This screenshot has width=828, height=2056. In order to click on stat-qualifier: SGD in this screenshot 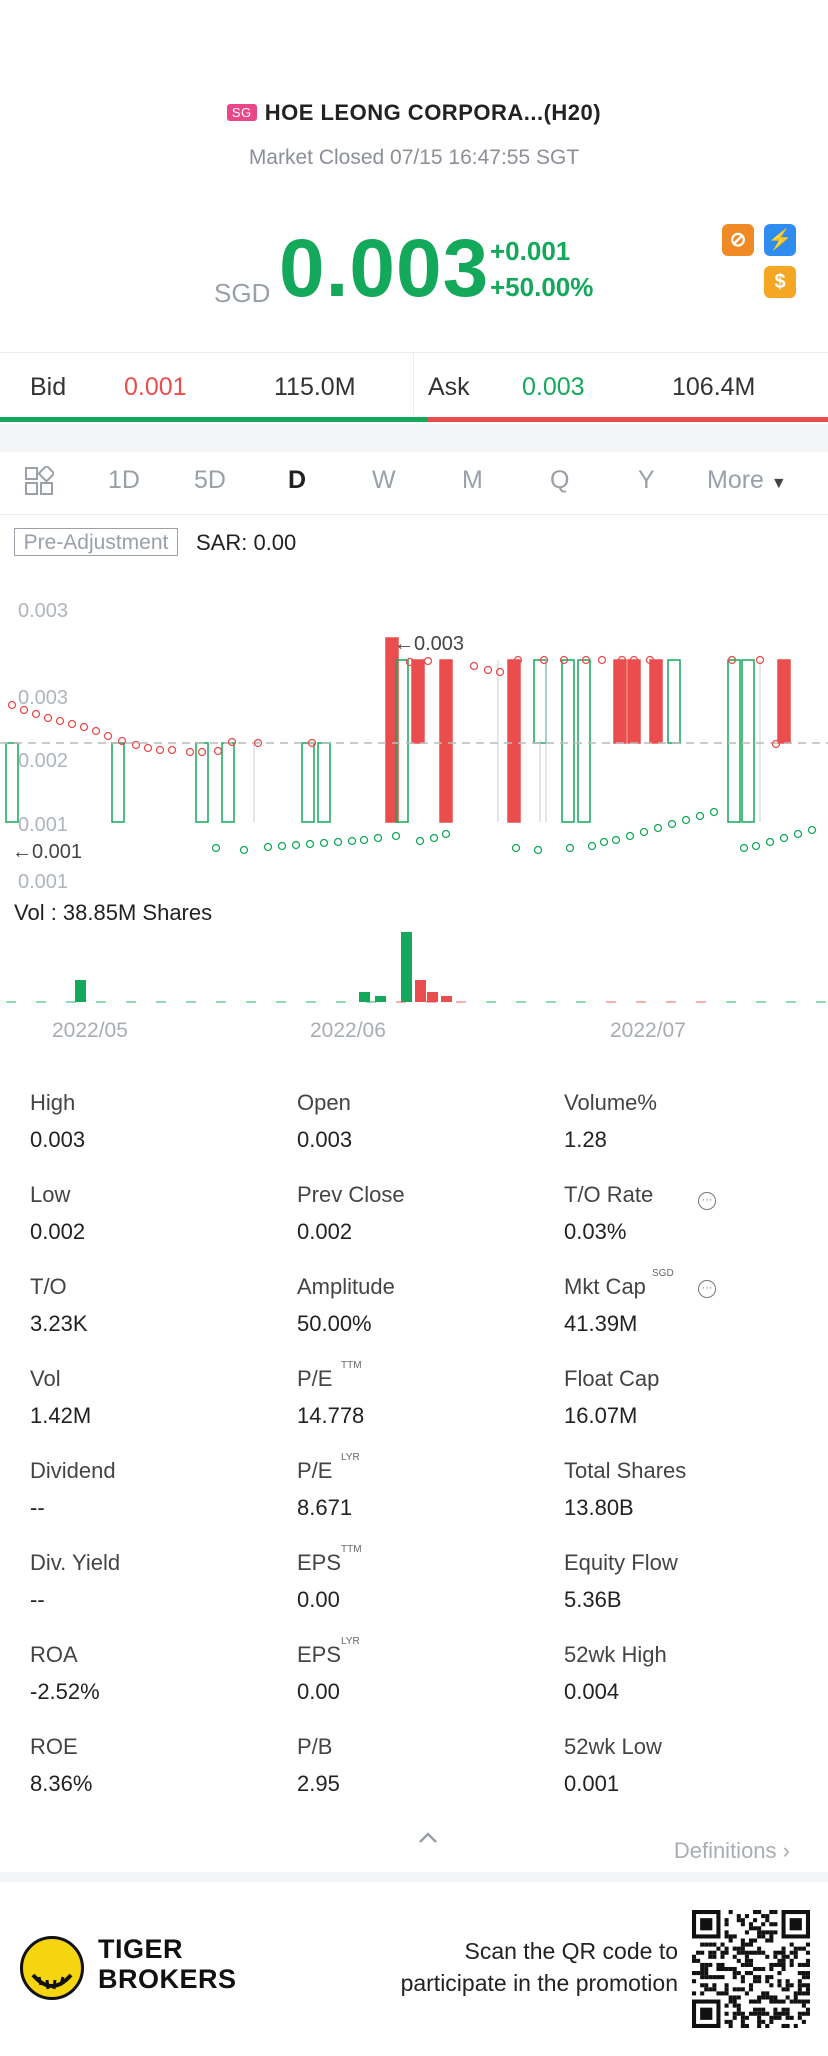, I will do `click(663, 1273)`.